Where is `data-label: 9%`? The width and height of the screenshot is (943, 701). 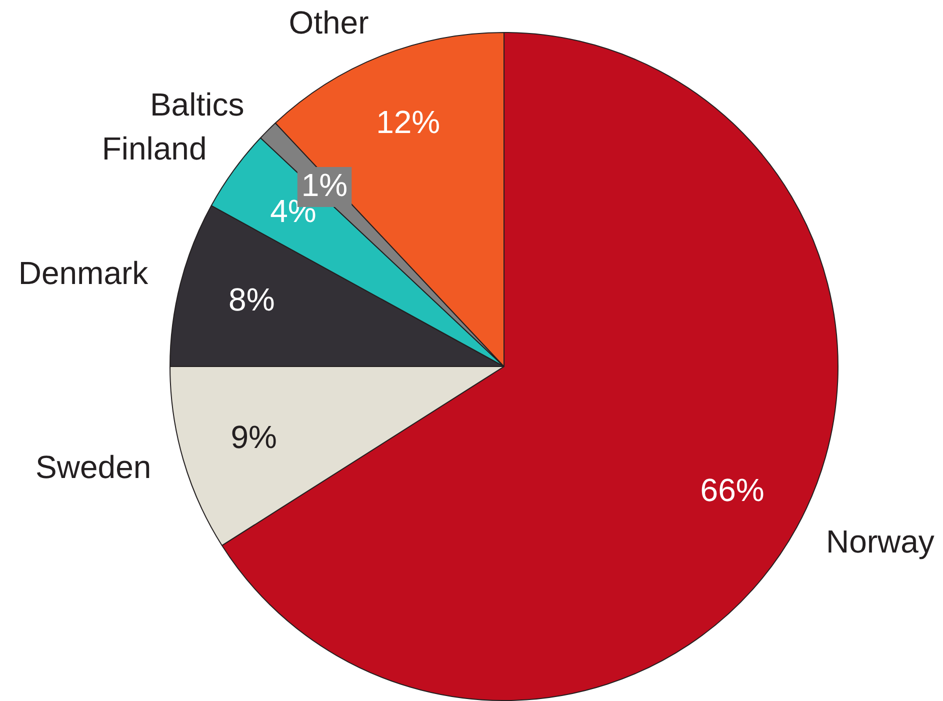 data-label: 9% is located at coordinates (253, 437).